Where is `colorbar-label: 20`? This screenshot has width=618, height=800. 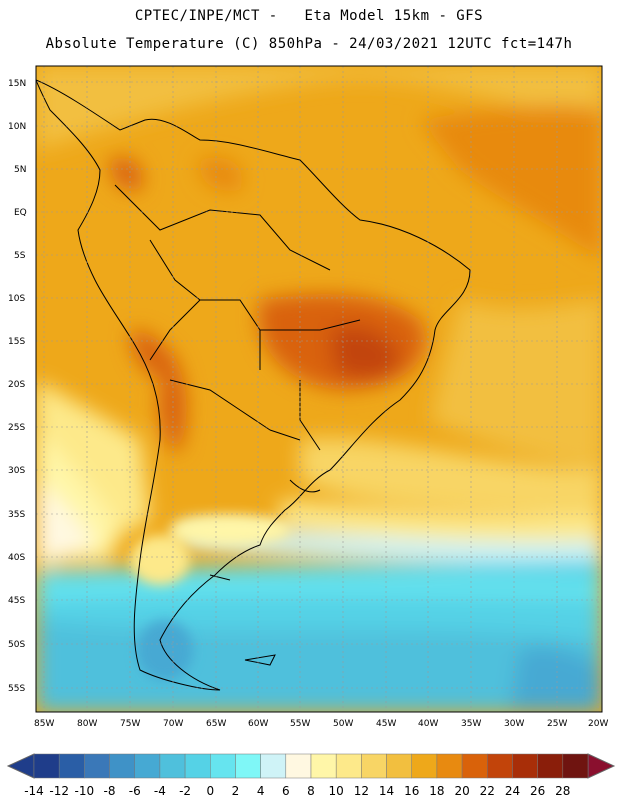
colorbar-label: 20 is located at coordinates (461, 791).